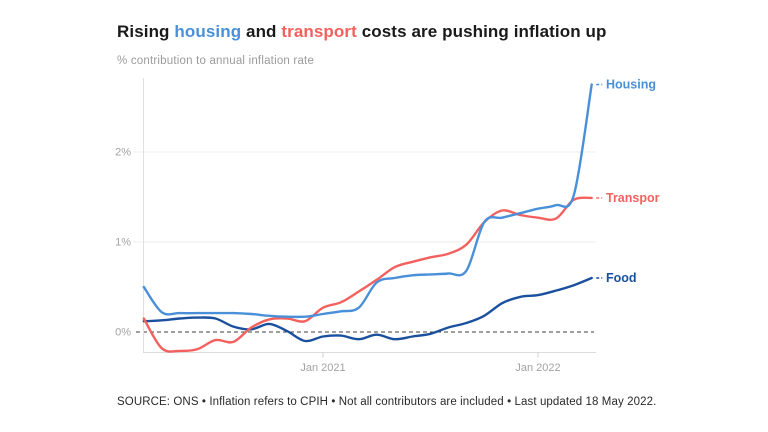 This screenshot has width=768, height=432. I want to click on title-housing-word: housing, so click(208, 31).